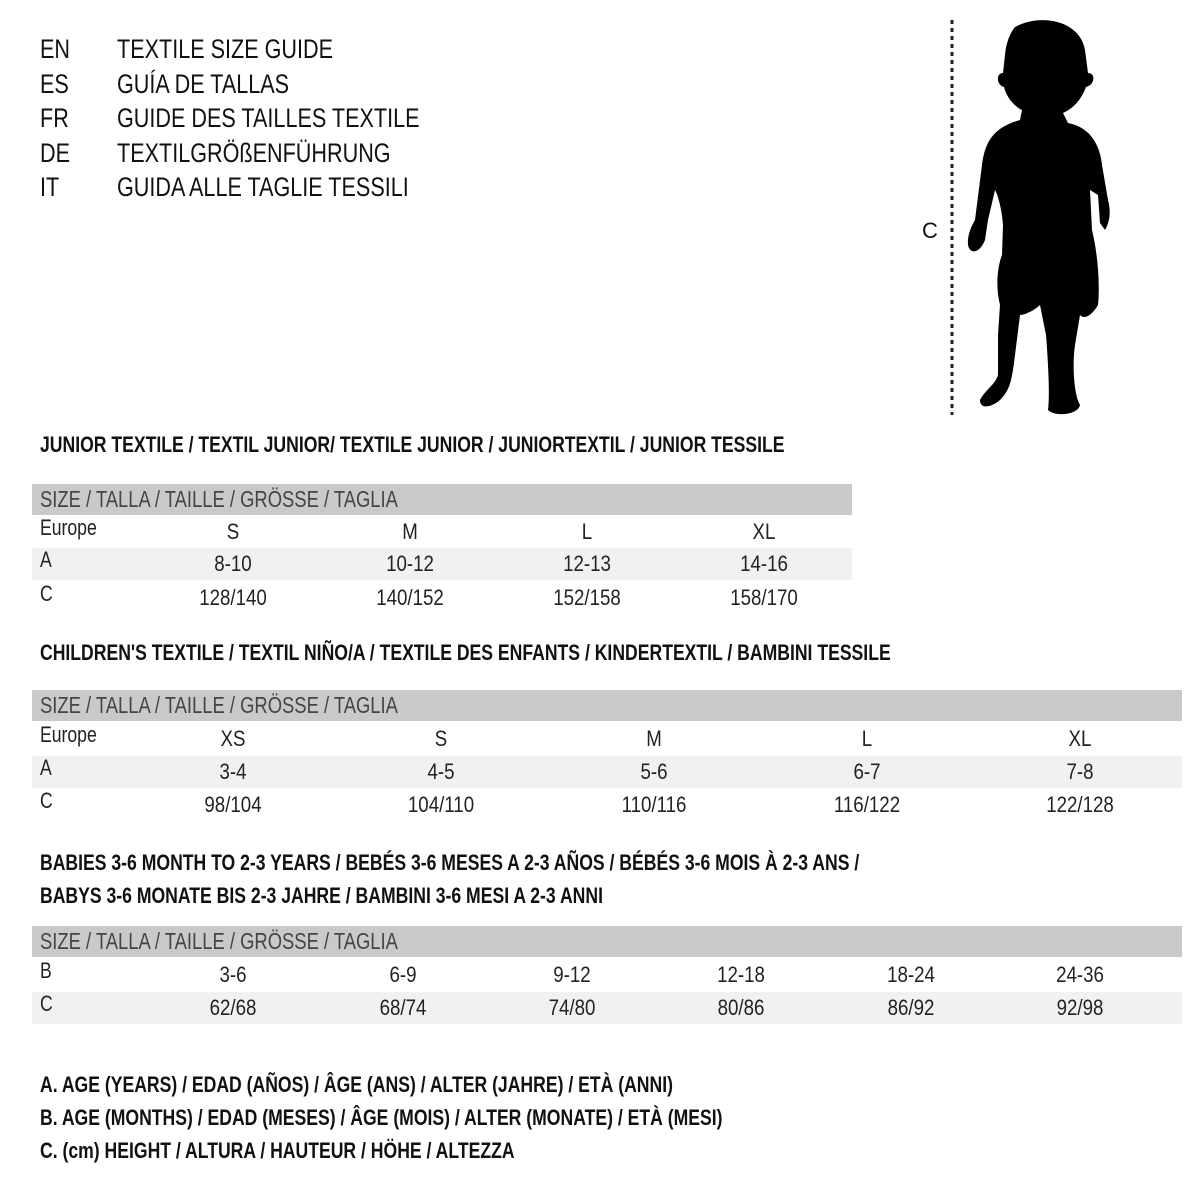 Image resolution: width=1200 pixels, height=1200 pixels. What do you see at coordinates (764, 597) in the screenshot?
I see `table-cell-text: 158/170` at bounding box center [764, 597].